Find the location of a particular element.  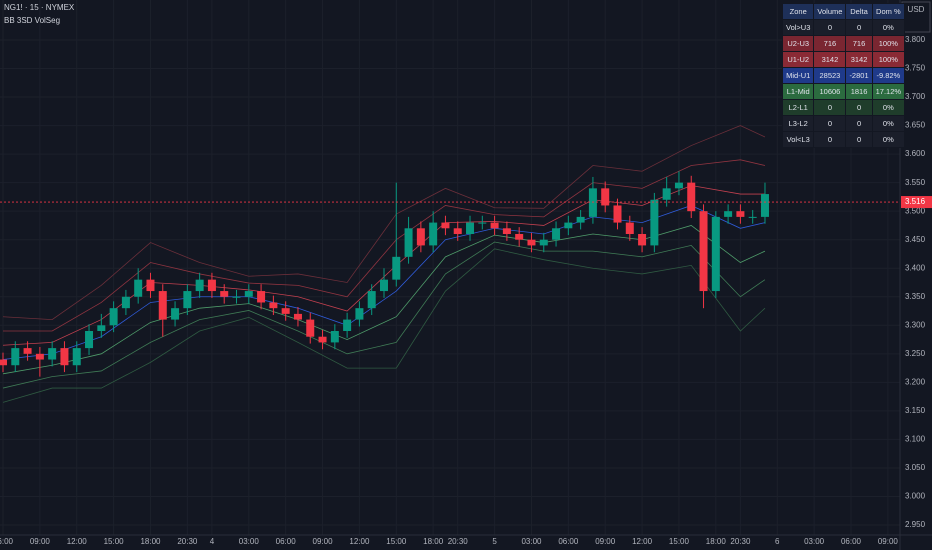

table-cell: Vol>U3 is located at coordinates (798, 27).